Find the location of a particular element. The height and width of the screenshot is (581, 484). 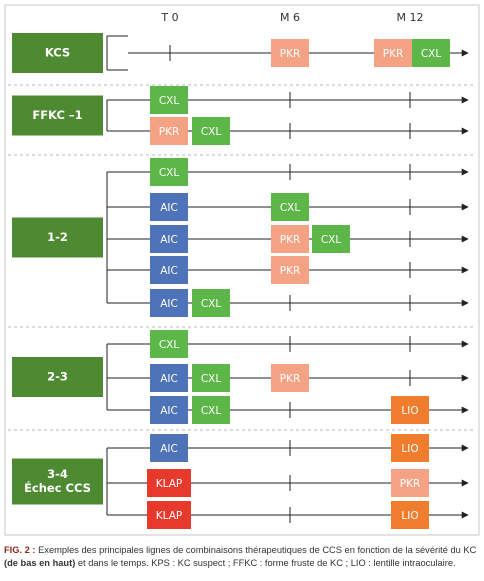

group-label: 2-3 is located at coordinates (57, 377).